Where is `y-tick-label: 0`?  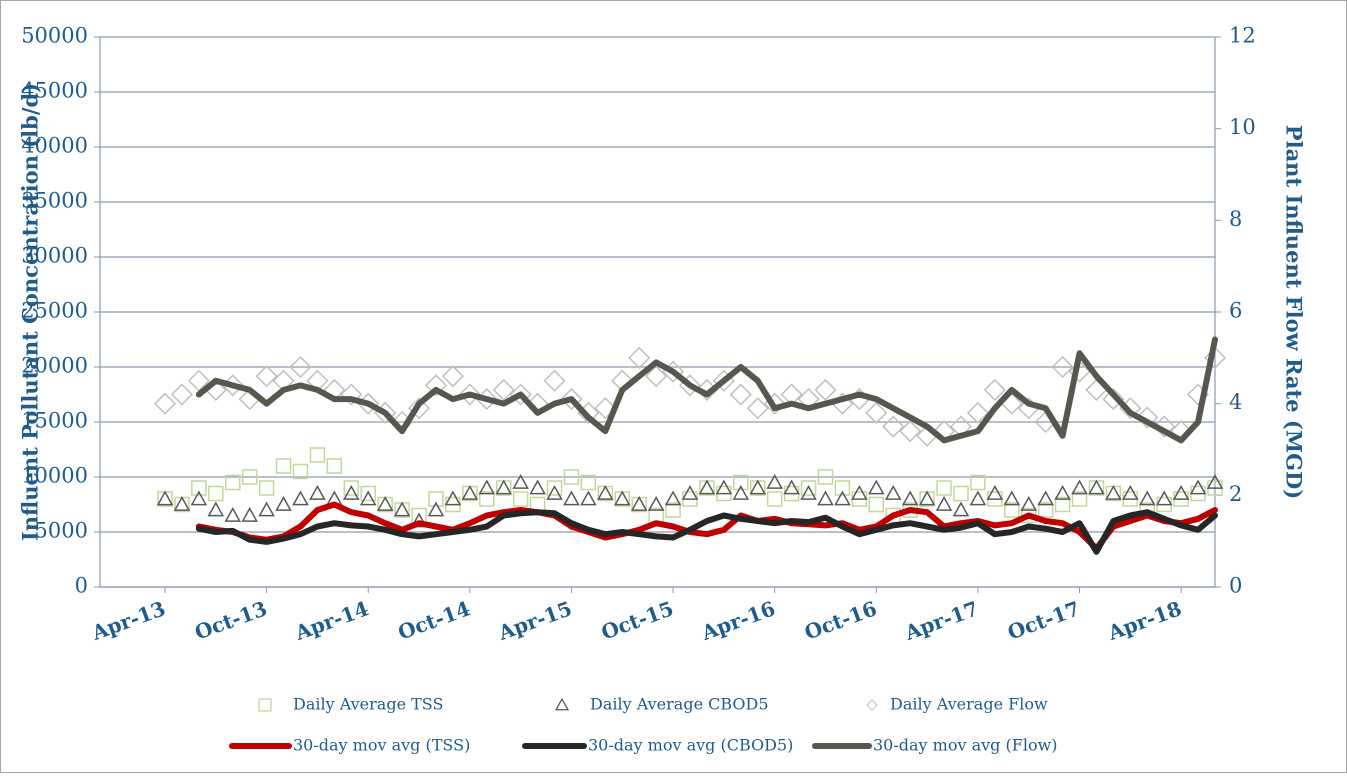
y-tick-label: 0 is located at coordinates (81, 586).